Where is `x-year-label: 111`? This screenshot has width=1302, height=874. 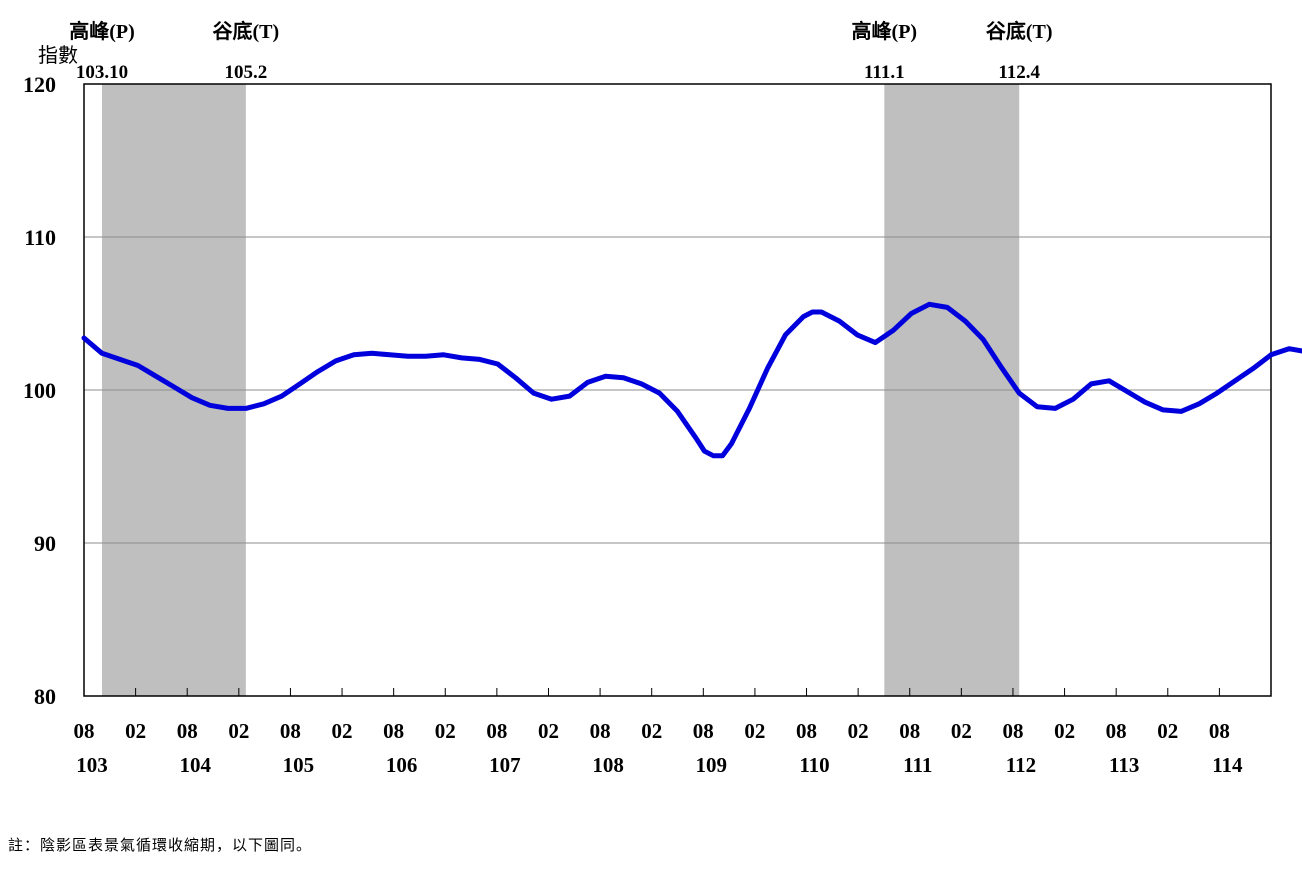
x-year-label: 111 is located at coordinates (917, 765).